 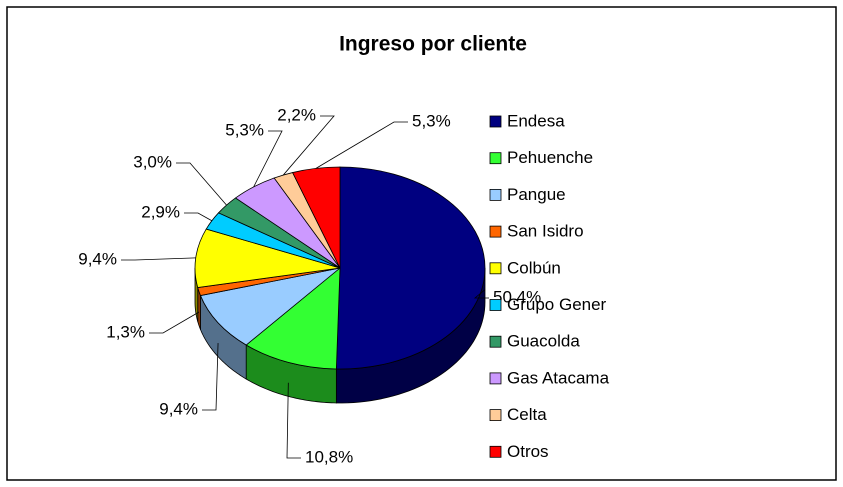 I want to click on data-label: 2,2%, so click(x=296, y=114).